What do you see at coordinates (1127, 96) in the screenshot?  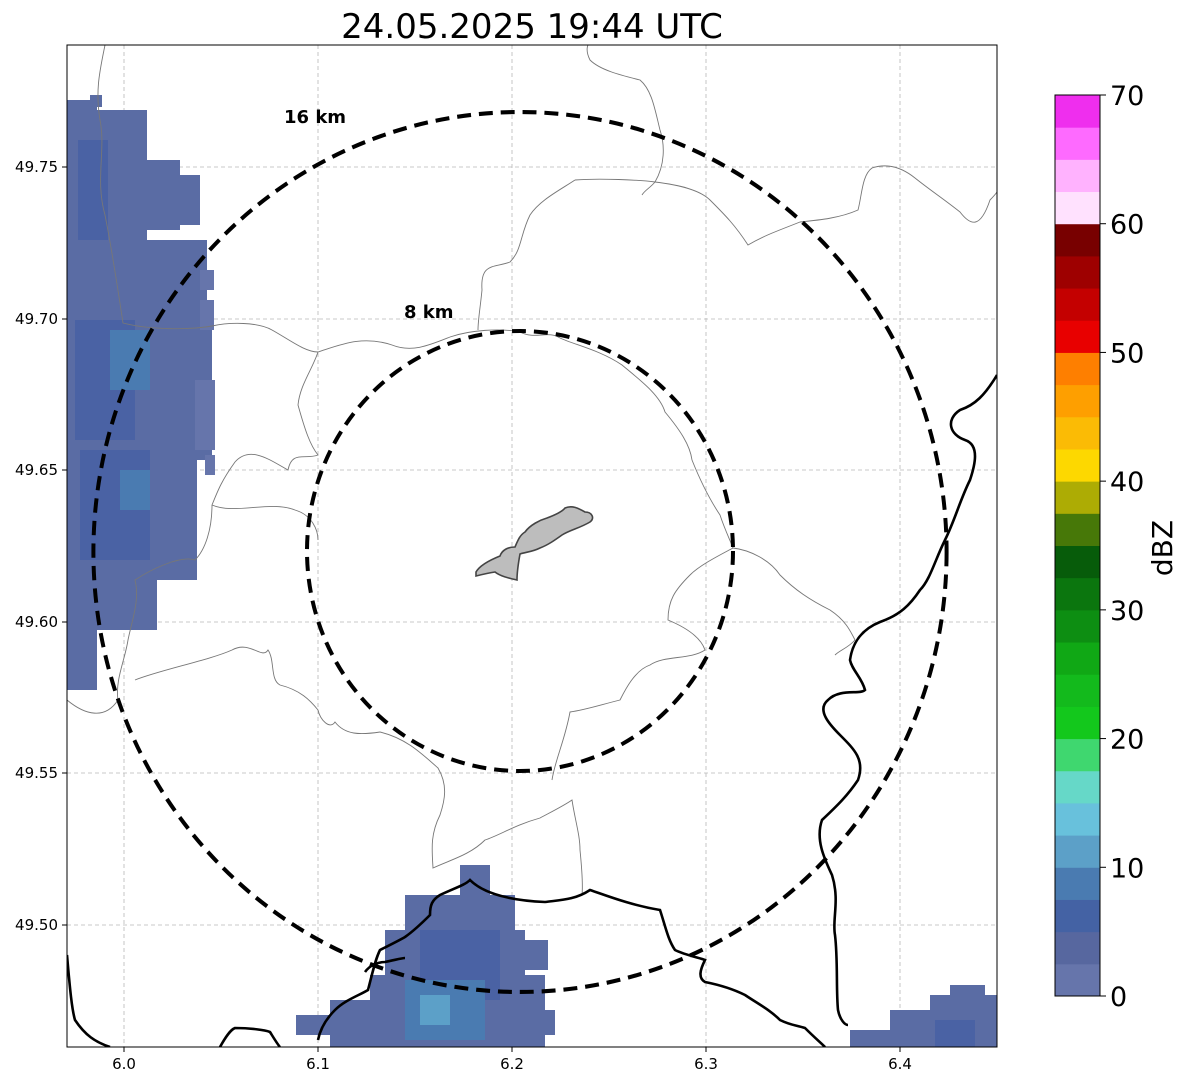 I see `colorbar-tick-label: 70` at bounding box center [1127, 96].